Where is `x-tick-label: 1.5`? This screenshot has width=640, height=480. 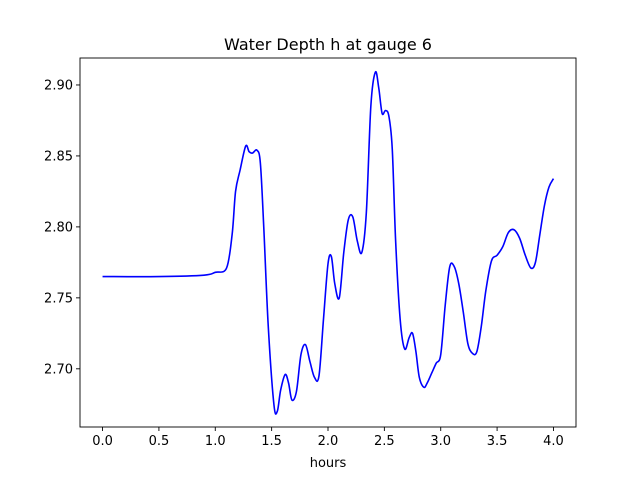 x-tick-label: 1.5 is located at coordinates (271, 441).